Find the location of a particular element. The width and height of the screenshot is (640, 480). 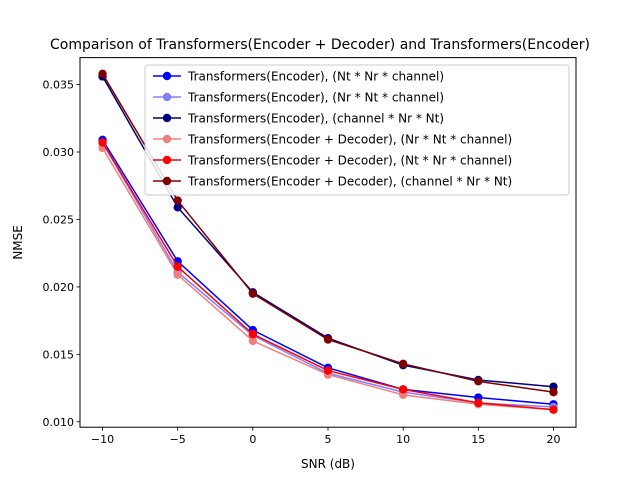

y-tick-label: 0.015 is located at coordinates (59, 354).